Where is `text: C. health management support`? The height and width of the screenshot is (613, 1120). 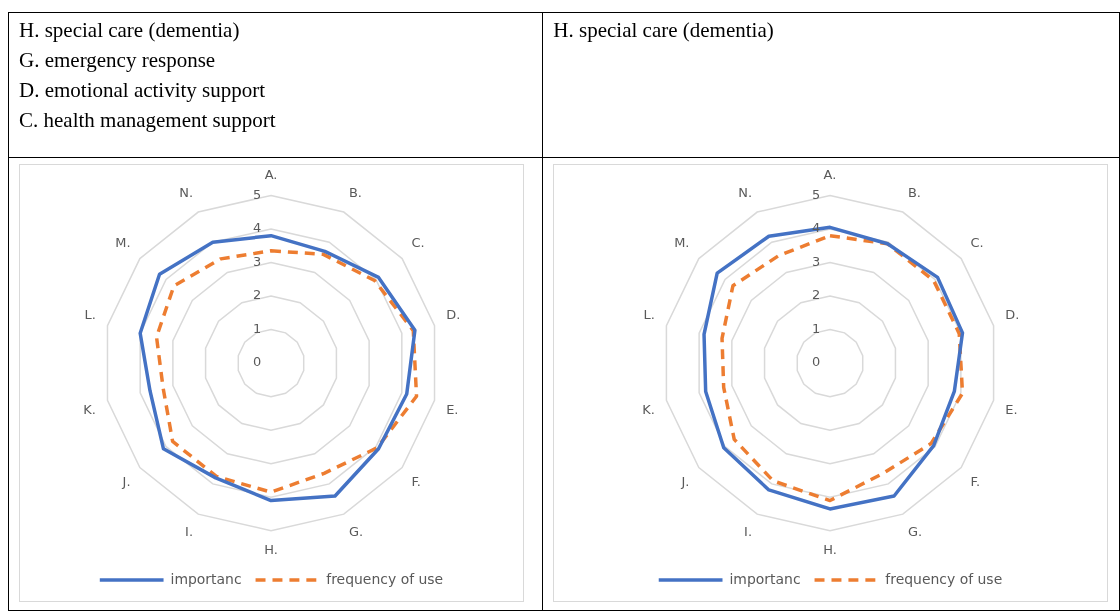 text: C. health management support is located at coordinates (148, 120).